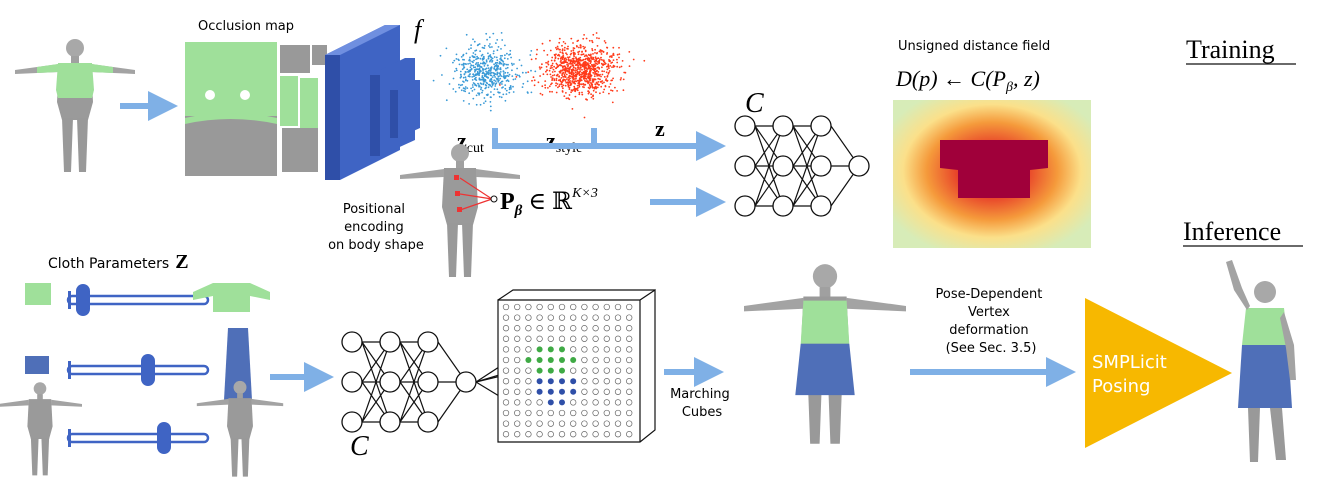  What do you see at coordinates (240, 428) in the screenshot?
I see `body-heavy` at bounding box center [240, 428].